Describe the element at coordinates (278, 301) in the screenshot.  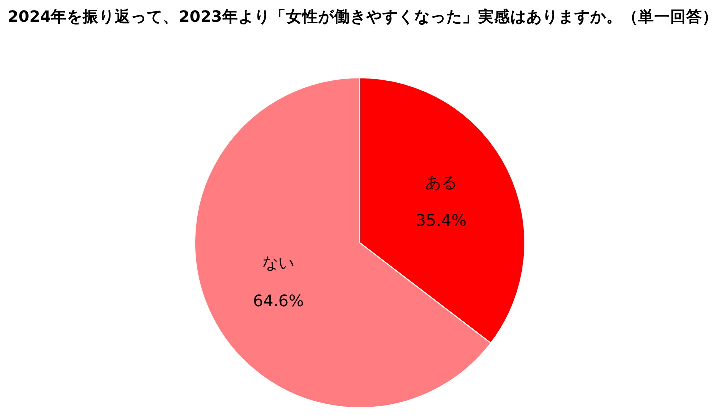
I see `data-label: 64.6%` at that location.